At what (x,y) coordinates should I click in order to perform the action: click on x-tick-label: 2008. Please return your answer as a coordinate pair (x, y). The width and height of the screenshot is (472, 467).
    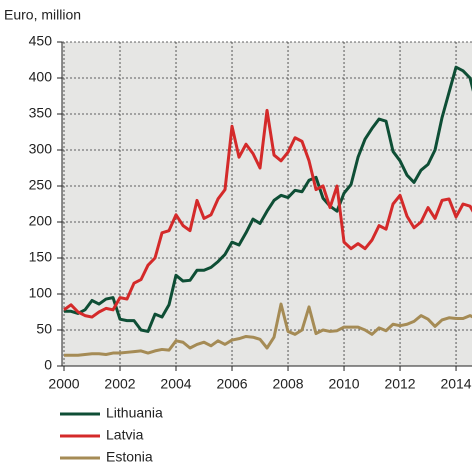
    Looking at the image, I should click on (287, 384).